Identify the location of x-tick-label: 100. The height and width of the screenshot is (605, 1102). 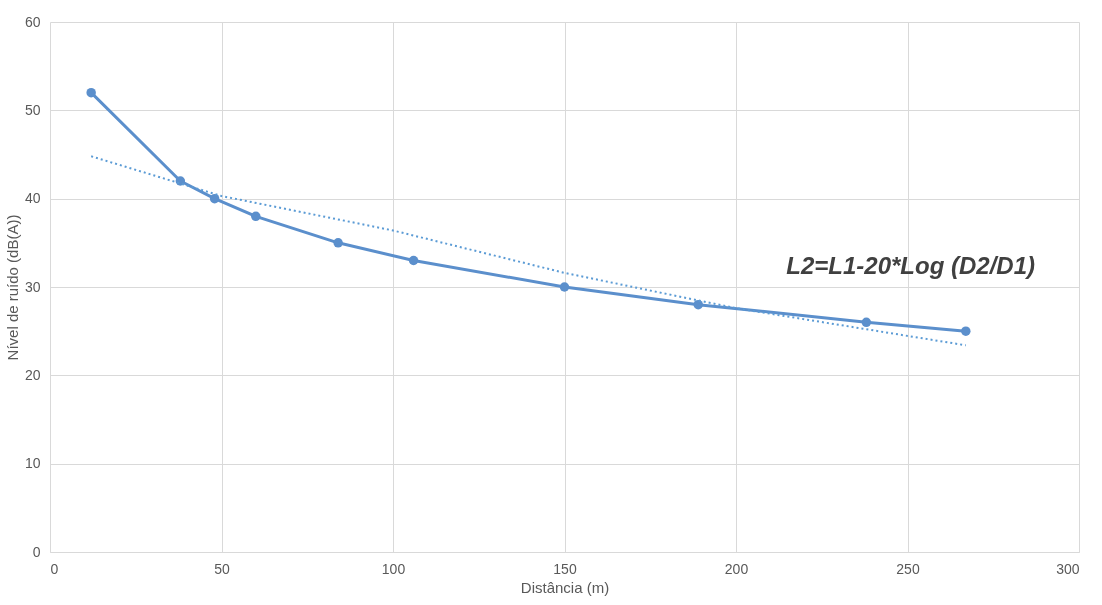
(393, 568).